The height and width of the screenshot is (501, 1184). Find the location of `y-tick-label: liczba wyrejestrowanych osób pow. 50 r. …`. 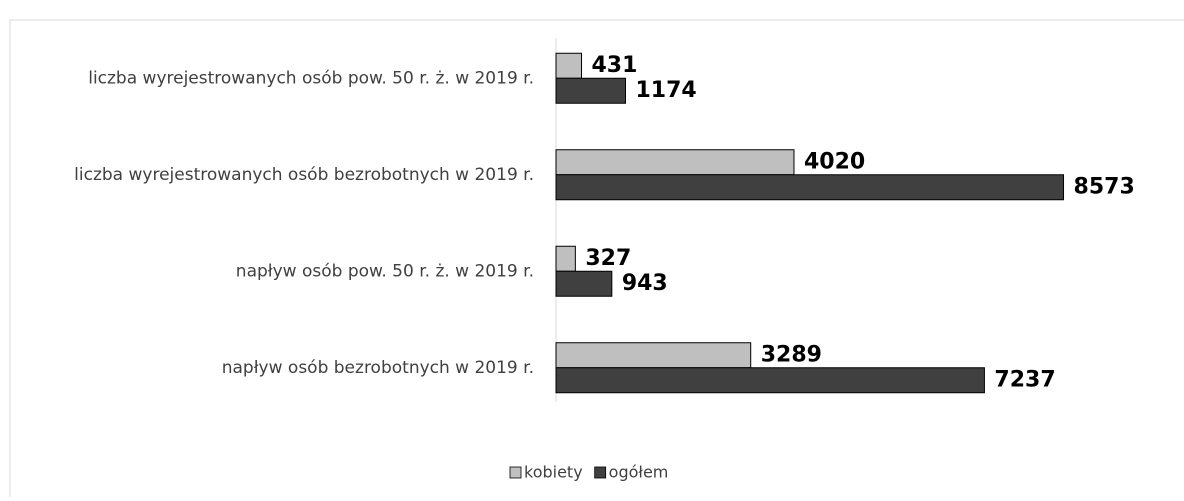

y-tick-label: liczba wyrejestrowanych osób pow. 50 r. … is located at coordinates (311, 78).